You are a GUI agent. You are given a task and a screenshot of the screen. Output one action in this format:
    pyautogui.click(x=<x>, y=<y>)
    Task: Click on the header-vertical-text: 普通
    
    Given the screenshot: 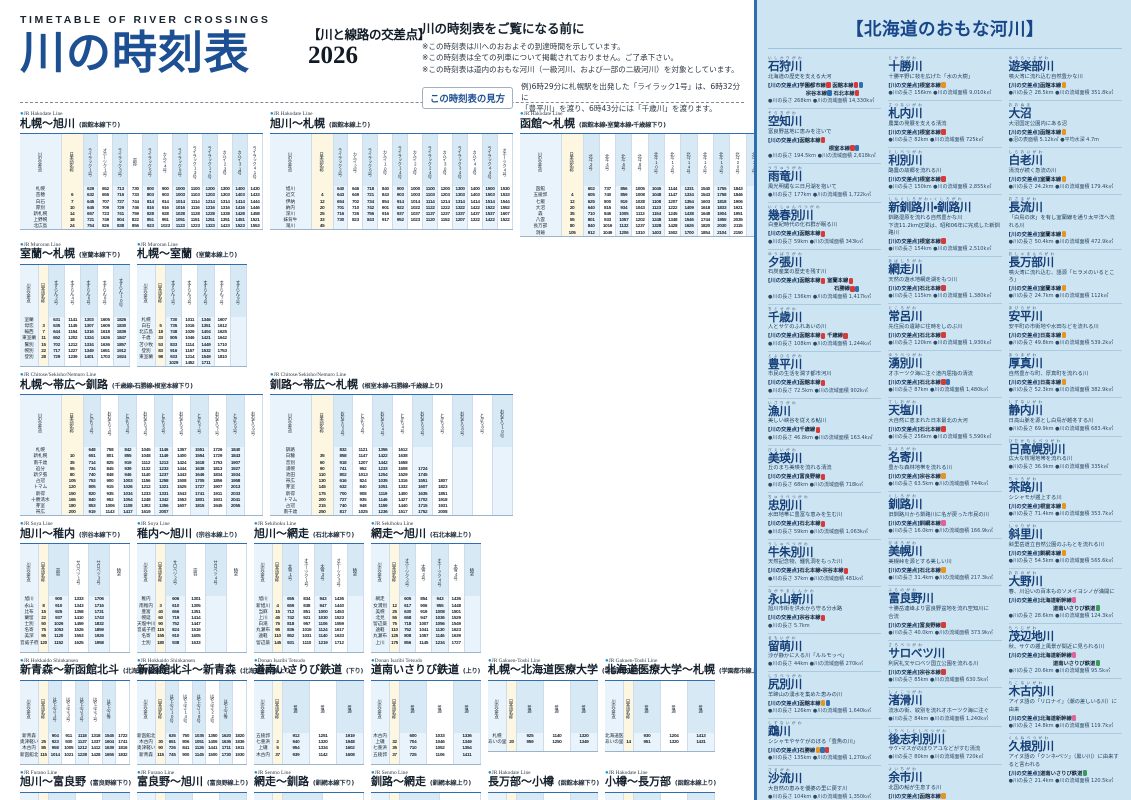 What is the action you would take?
    pyautogui.click(x=701, y=708)
    